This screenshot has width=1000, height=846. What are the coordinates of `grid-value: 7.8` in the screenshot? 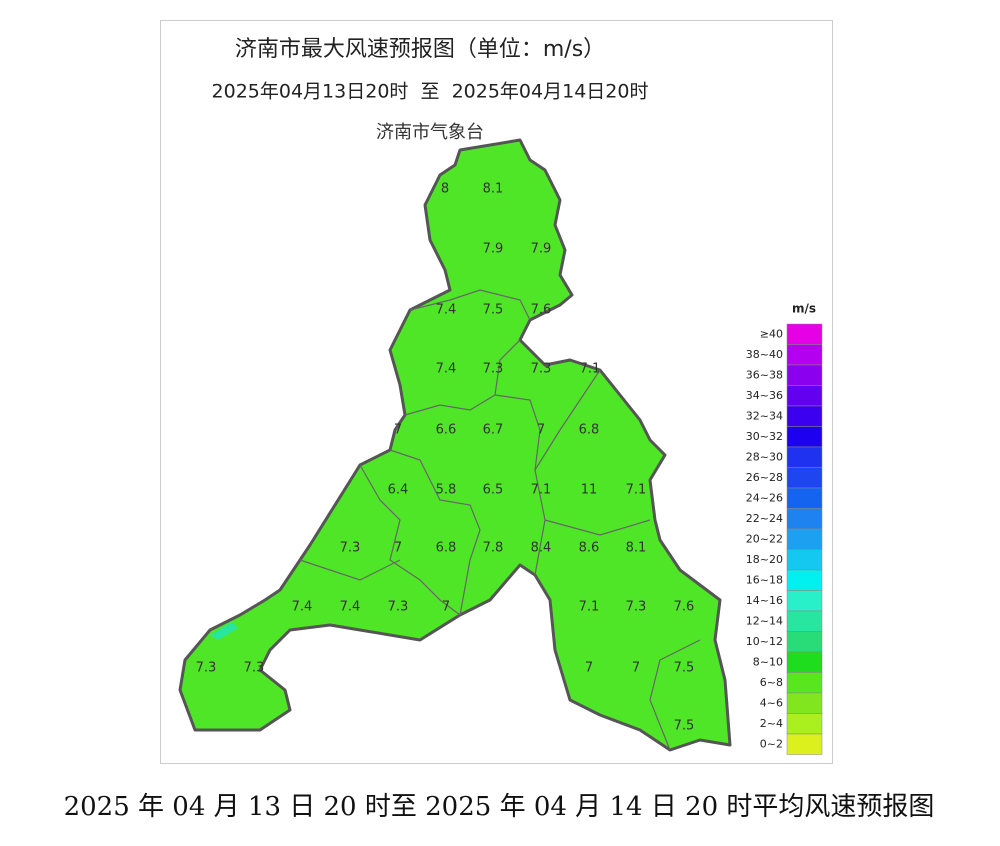 It's located at (493, 548).